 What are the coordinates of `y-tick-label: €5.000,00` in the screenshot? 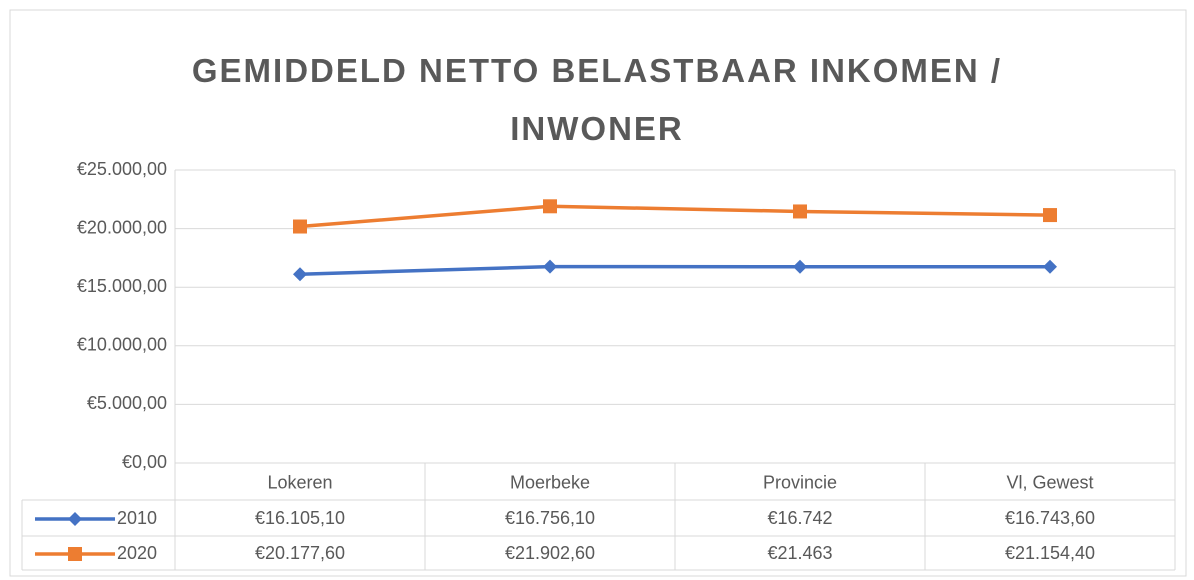 It's located at (127, 403).